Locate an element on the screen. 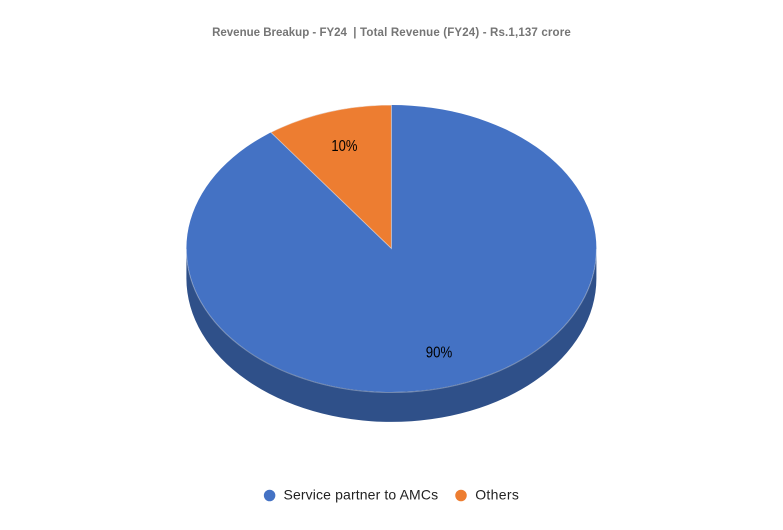 The width and height of the screenshot is (783, 530). svg-text: 90% is located at coordinates (439, 353).